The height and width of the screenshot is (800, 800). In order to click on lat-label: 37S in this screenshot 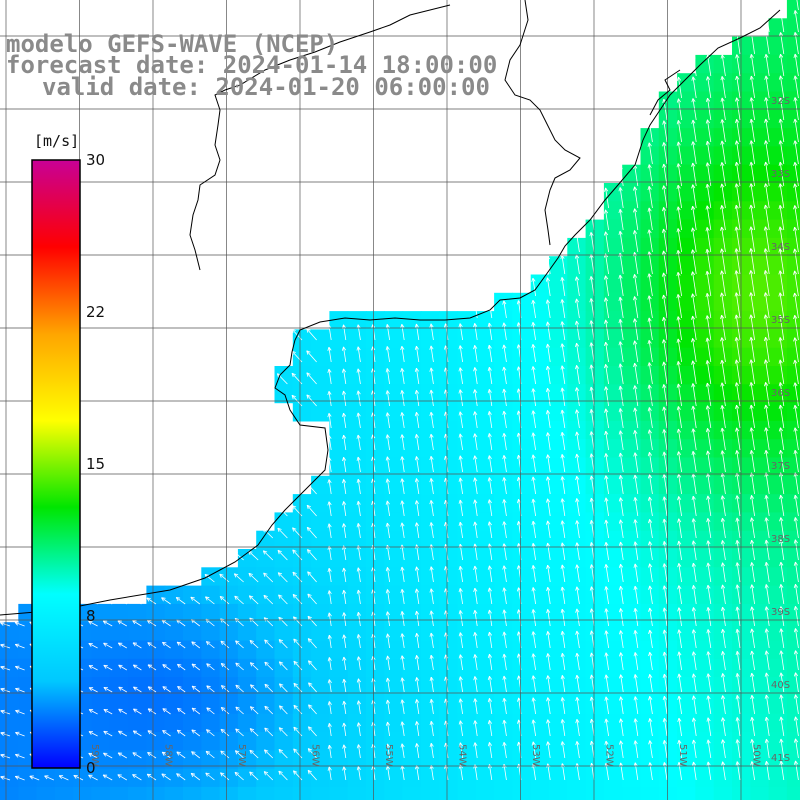, I will do `click(780, 466)`.